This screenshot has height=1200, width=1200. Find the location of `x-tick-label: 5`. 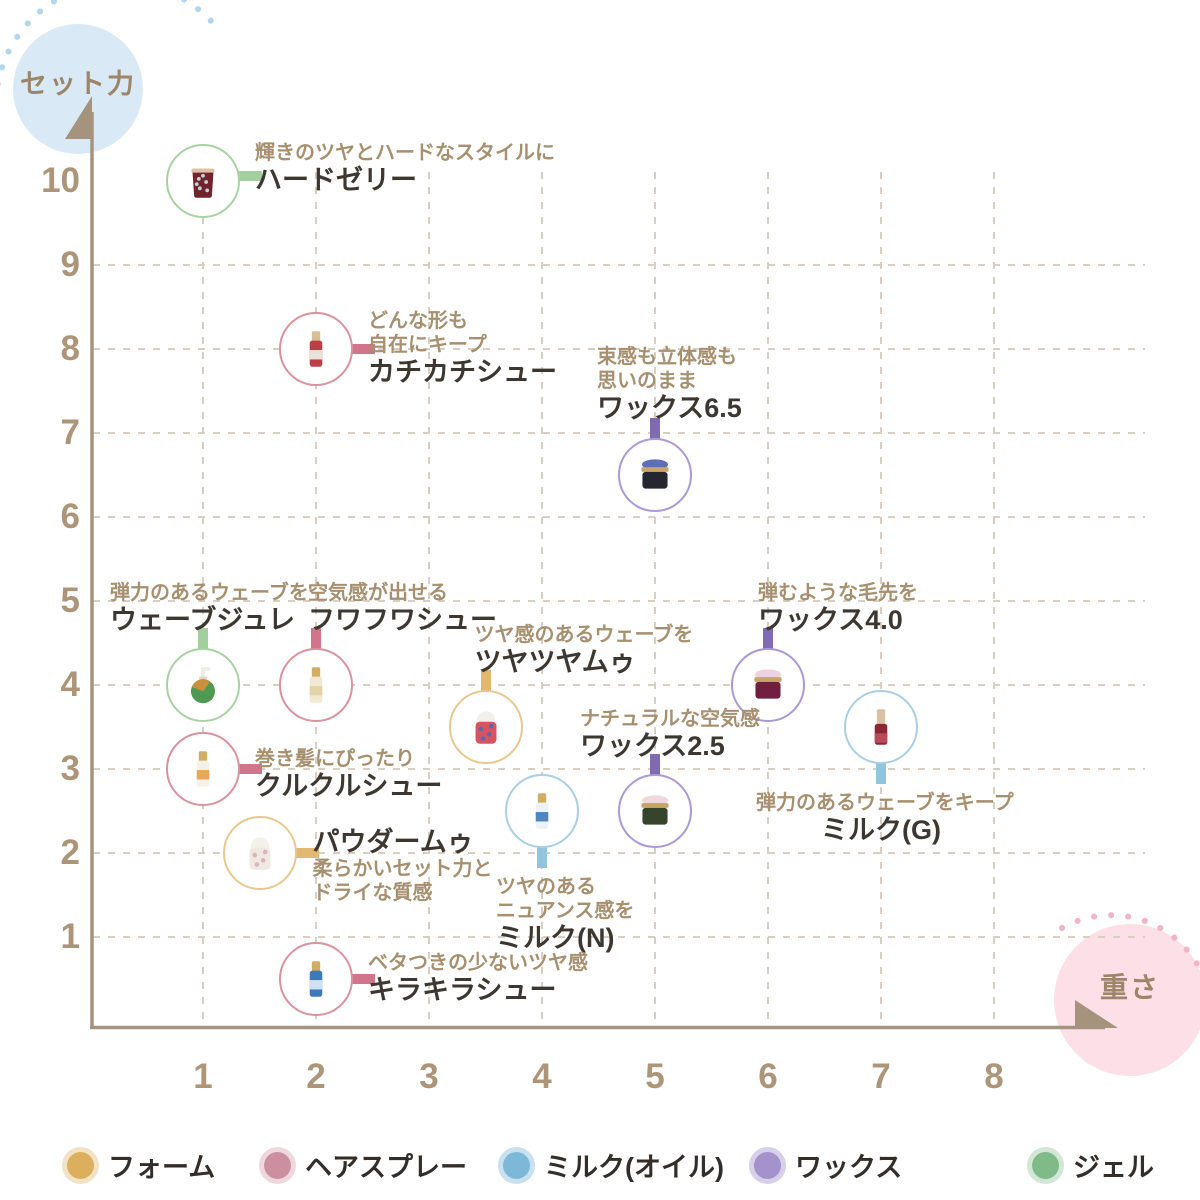

x-tick-label: 5 is located at coordinates (655, 1076).